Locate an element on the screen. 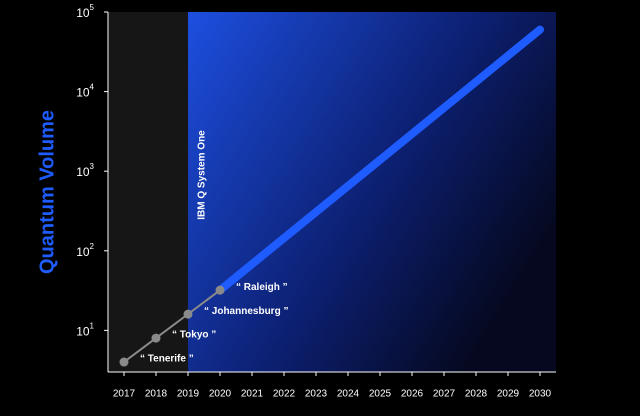 This screenshot has height=416, width=640. x-tick-label: 2018 is located at coordinates (156, 394).